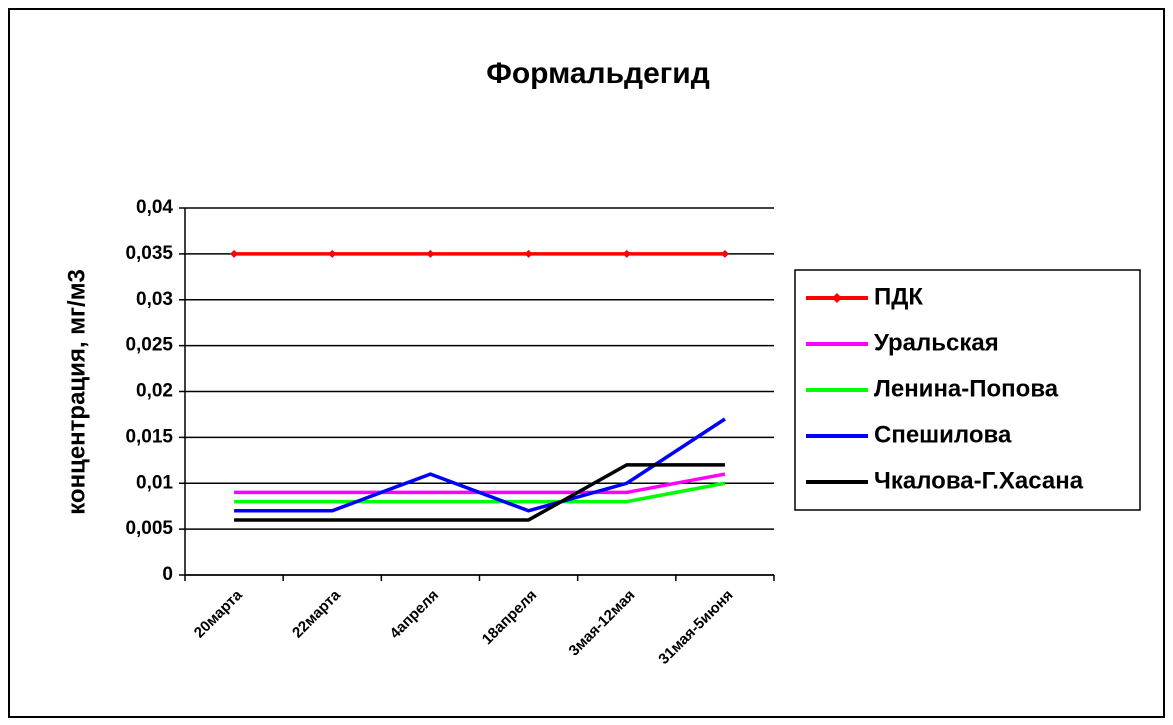 This screenshot has width=1173, height=725. What do you see at coordinates (167, 574) in the screenshot?
I see `y-tick-label: 0` at bounding box center [167, 574].